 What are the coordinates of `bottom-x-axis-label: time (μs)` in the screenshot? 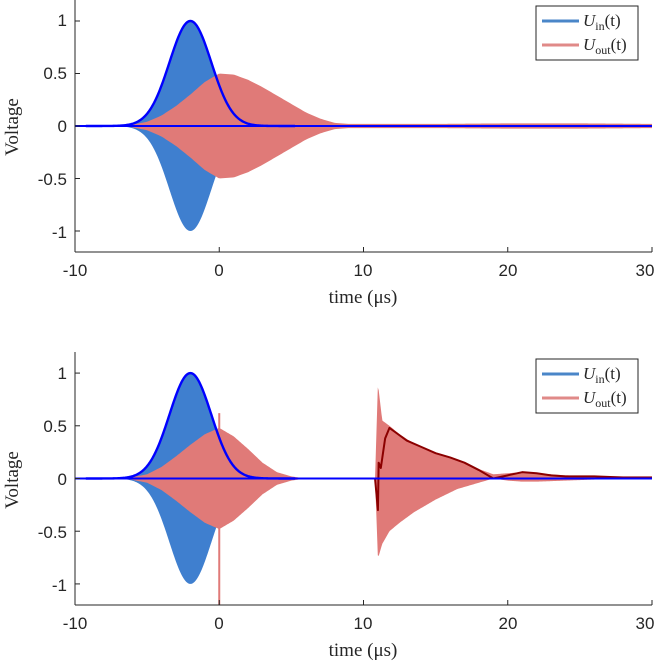 It's located at (363, 650).